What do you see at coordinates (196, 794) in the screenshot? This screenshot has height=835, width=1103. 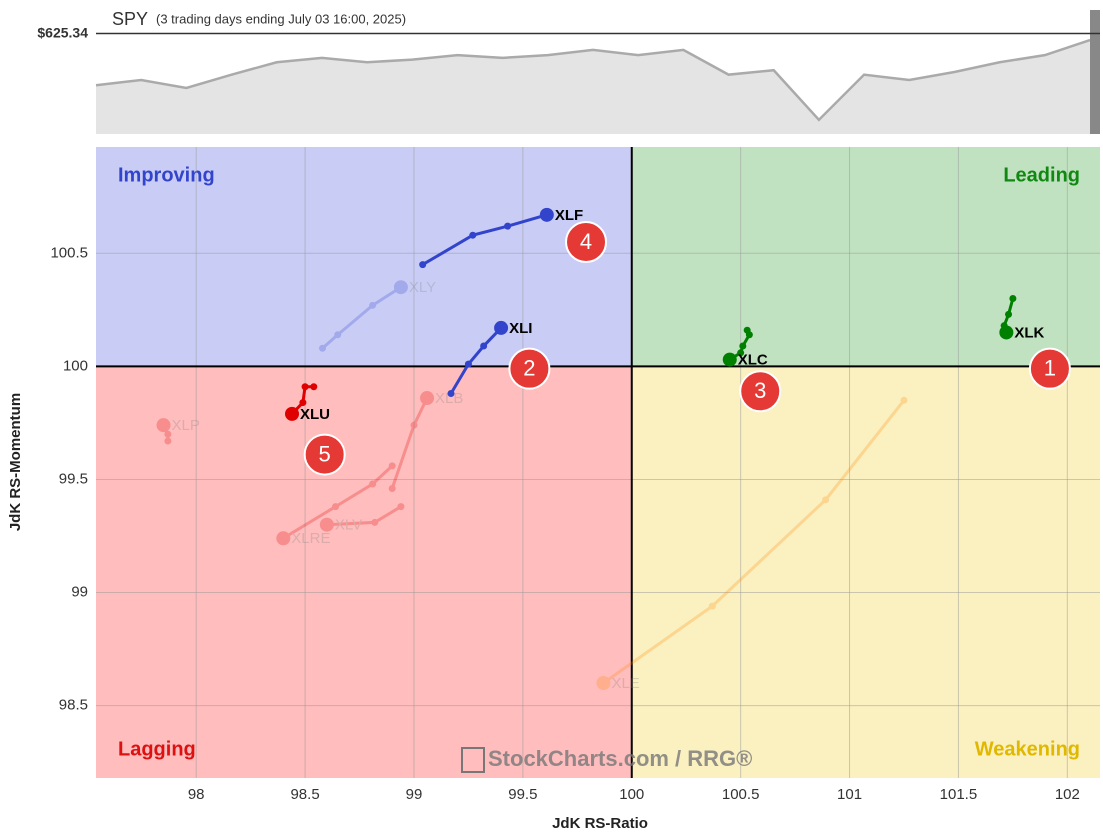 I see `x-tick-label: 98` at bounding box center [196, 794].